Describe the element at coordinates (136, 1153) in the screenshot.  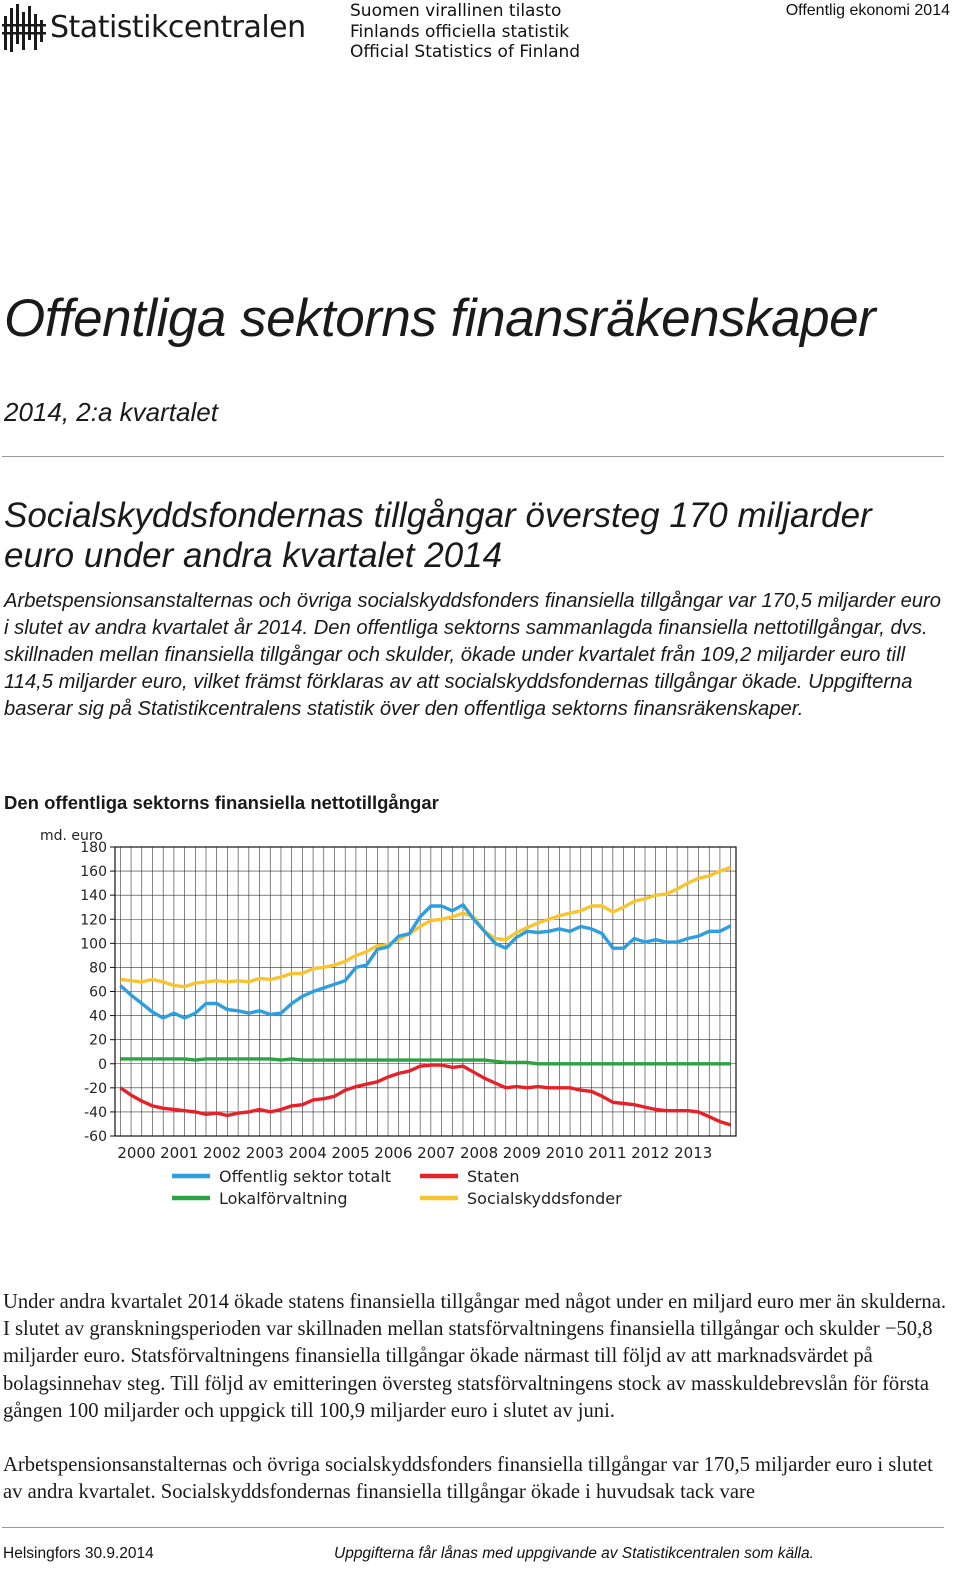
I see `x-tick-label: 2000` at that location.